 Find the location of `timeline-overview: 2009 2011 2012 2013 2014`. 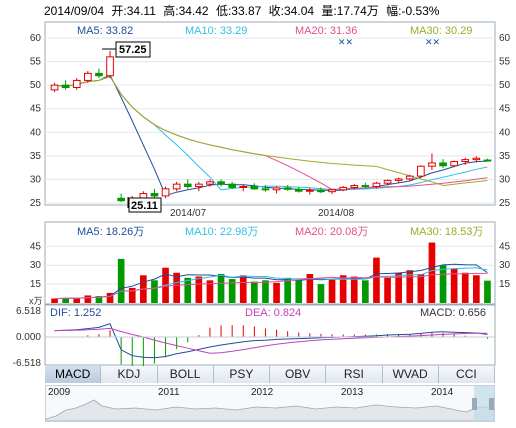

timeline-overview: 2009 2011 2012 2013 2014 is located at coordinates (270, 403).